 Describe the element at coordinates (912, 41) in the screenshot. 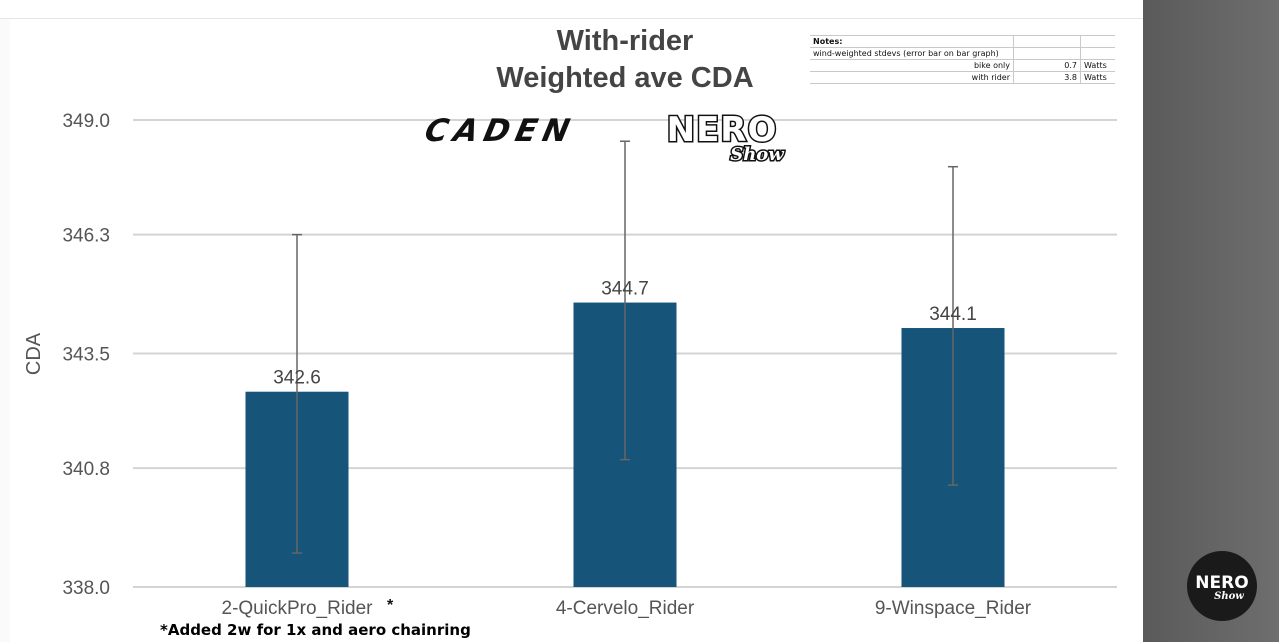

I see `notes-header: Notes:` at that location.